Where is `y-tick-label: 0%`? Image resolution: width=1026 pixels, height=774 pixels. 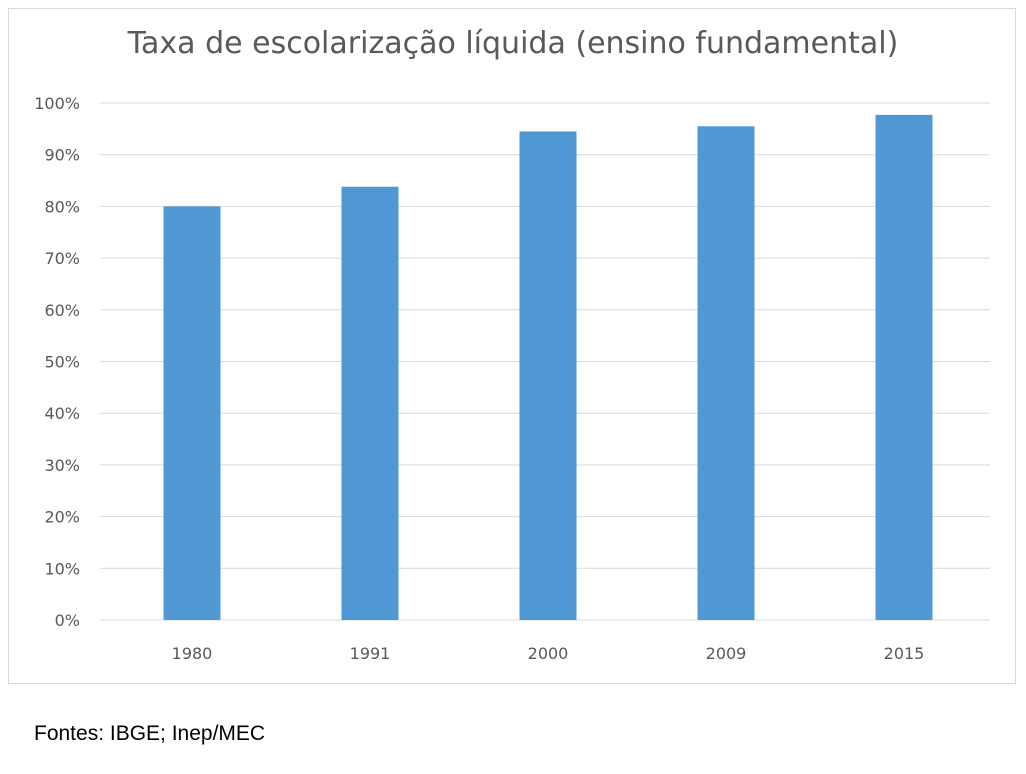 y-tick-label: 0% is located at coordinates (67, 620).